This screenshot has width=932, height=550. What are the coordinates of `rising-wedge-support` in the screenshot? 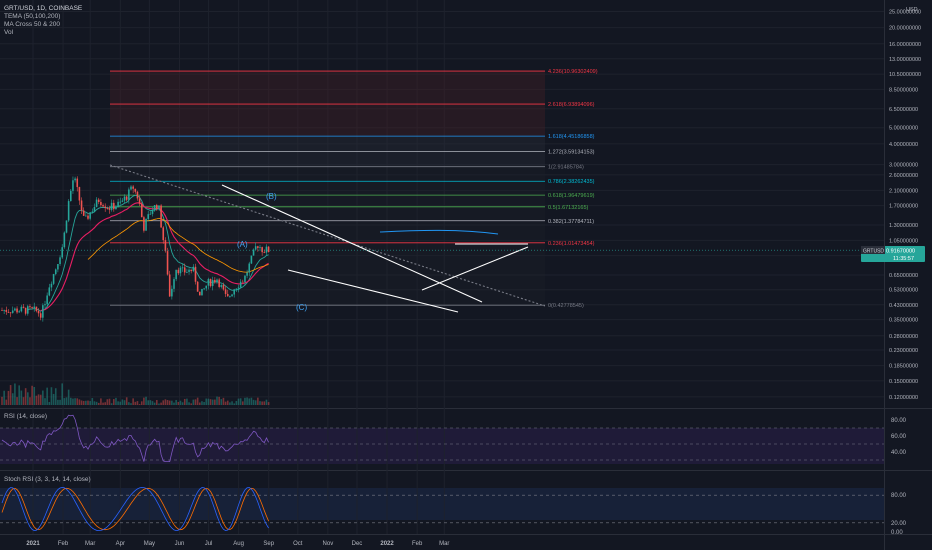 It's located at (475, 268).